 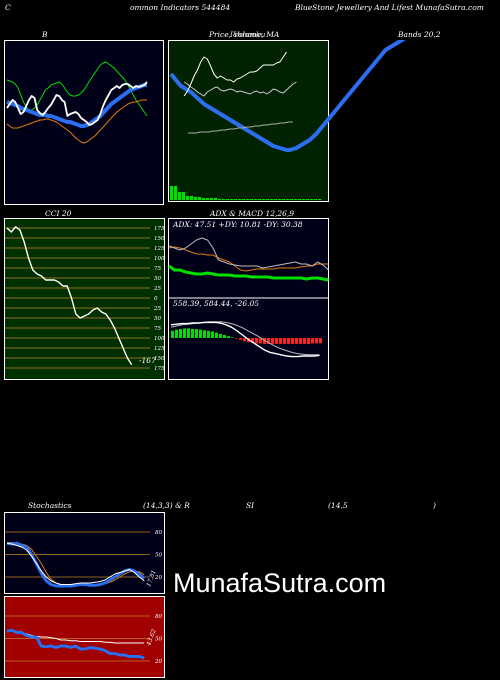 What do you see at coordinates (45, 34) in the screenshot?
I see `label-b: B` at bounding box center [45, 34].